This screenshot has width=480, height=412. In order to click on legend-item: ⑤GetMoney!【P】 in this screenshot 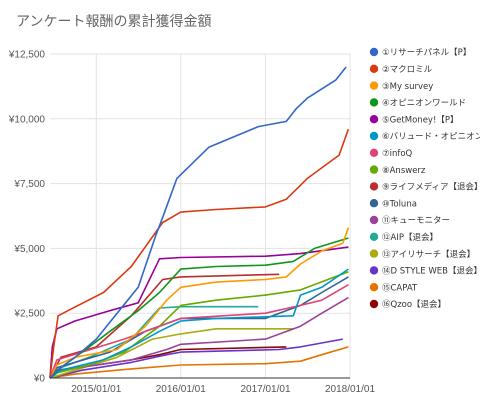, I will do `click(414, 120)`.